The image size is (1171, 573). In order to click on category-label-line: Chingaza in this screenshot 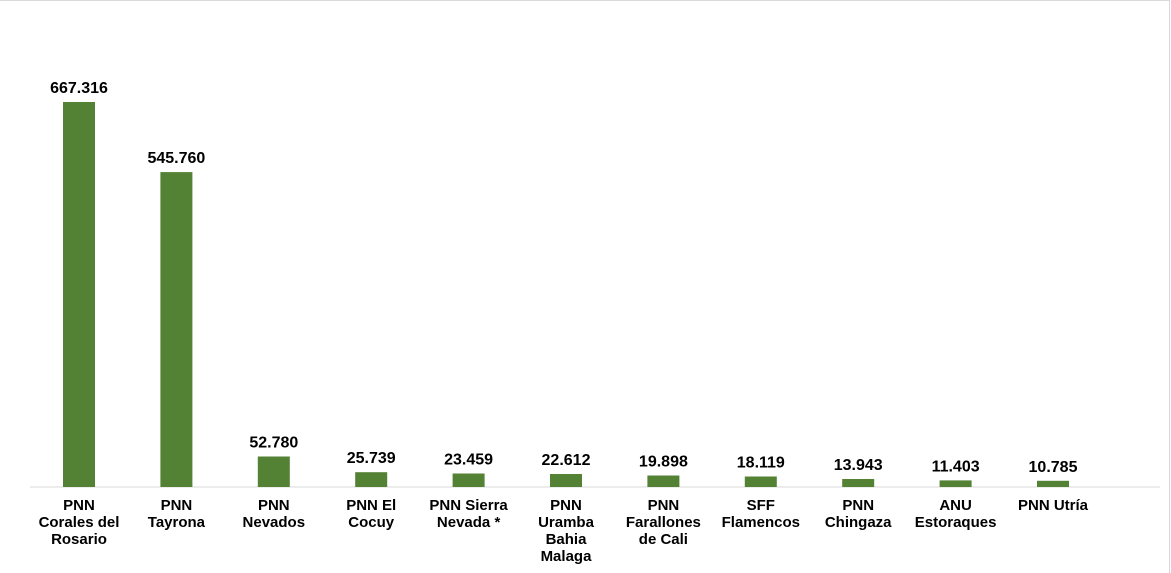, I will do `click(858, 522)`.